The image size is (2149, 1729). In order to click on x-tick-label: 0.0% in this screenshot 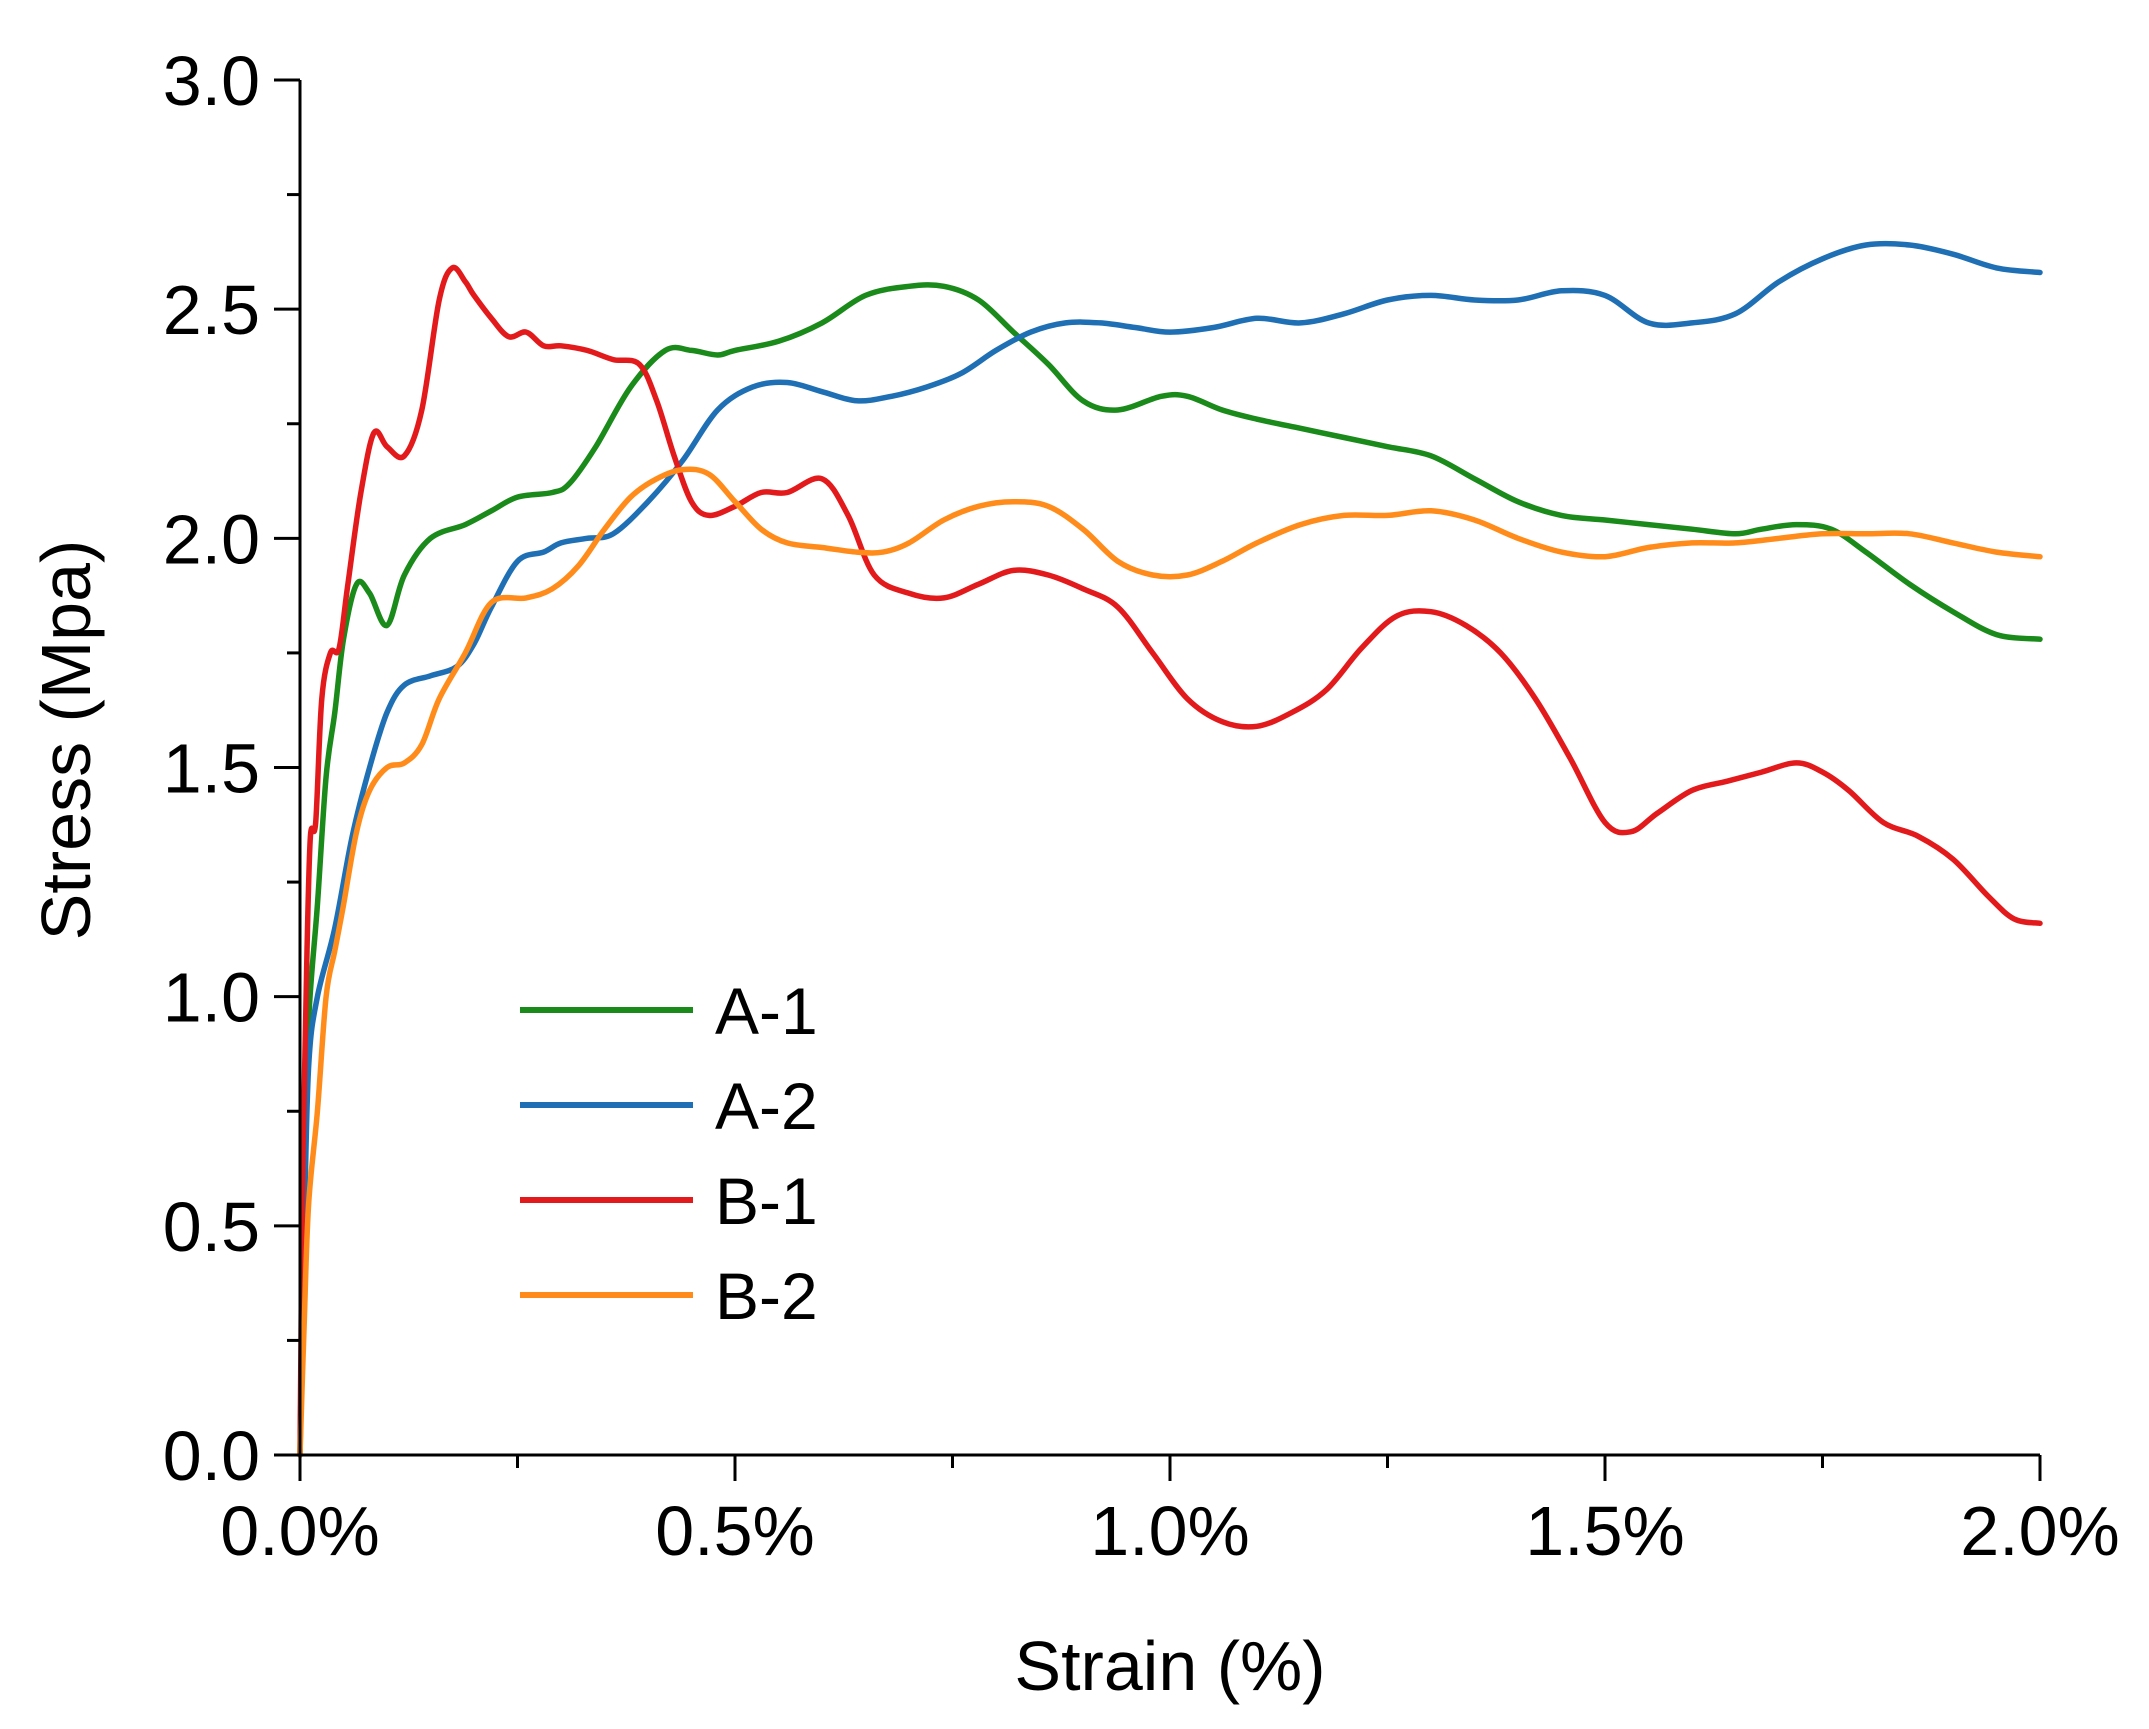, I will do `click(300, 1531)`.